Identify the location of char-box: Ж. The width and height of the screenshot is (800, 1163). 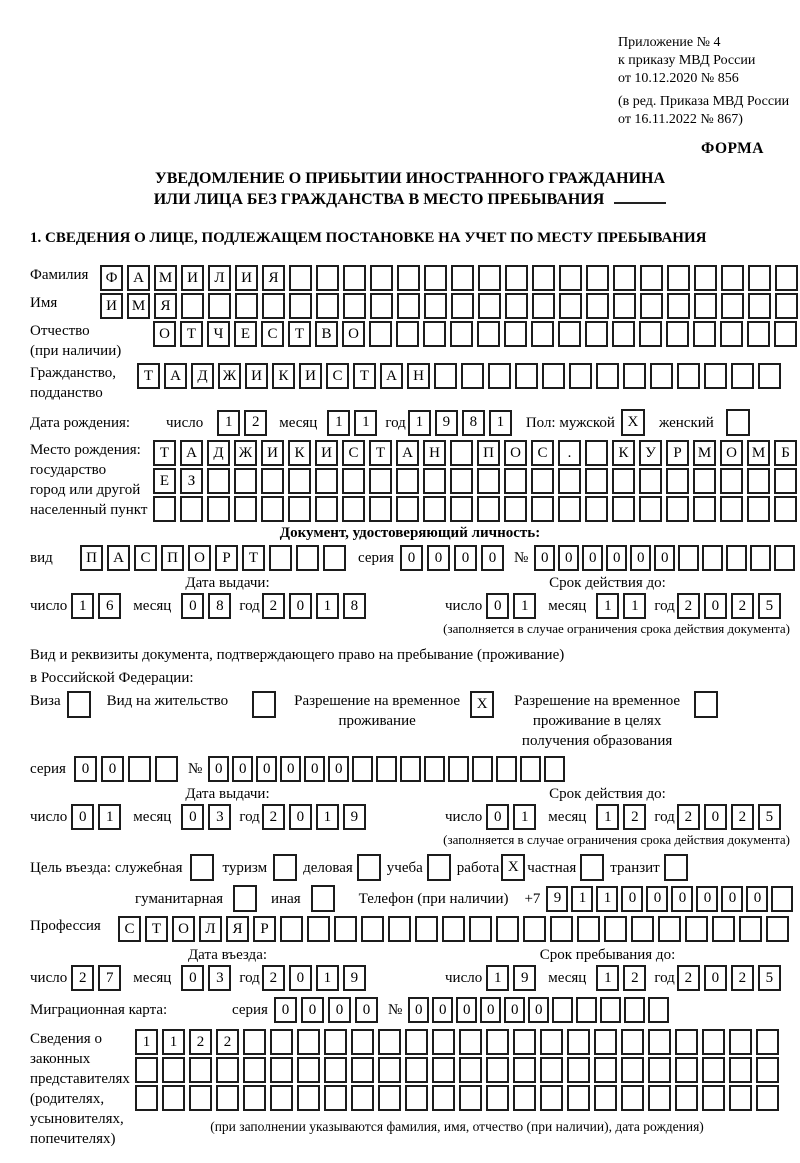
(245, 453).